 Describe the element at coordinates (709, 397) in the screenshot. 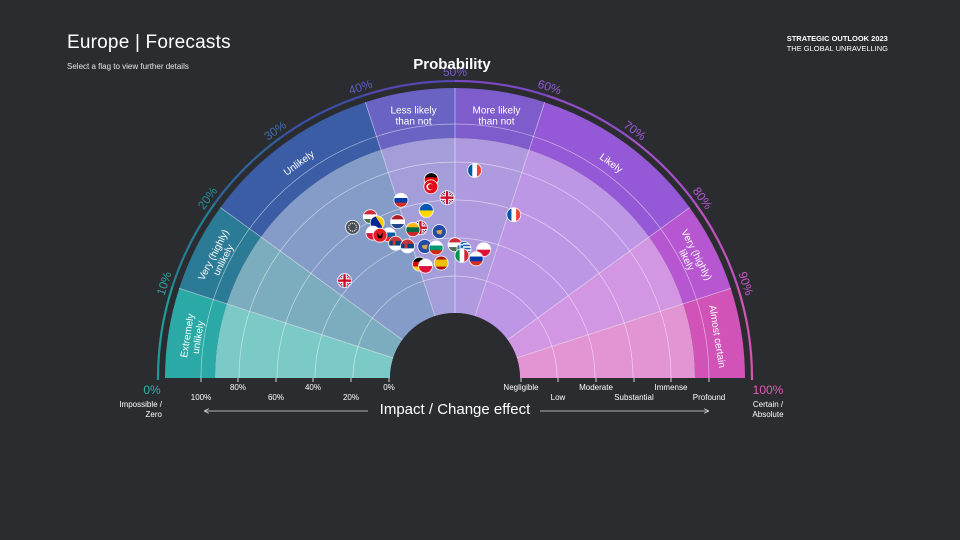

I see `impact-tick-label: Profound` at that location.